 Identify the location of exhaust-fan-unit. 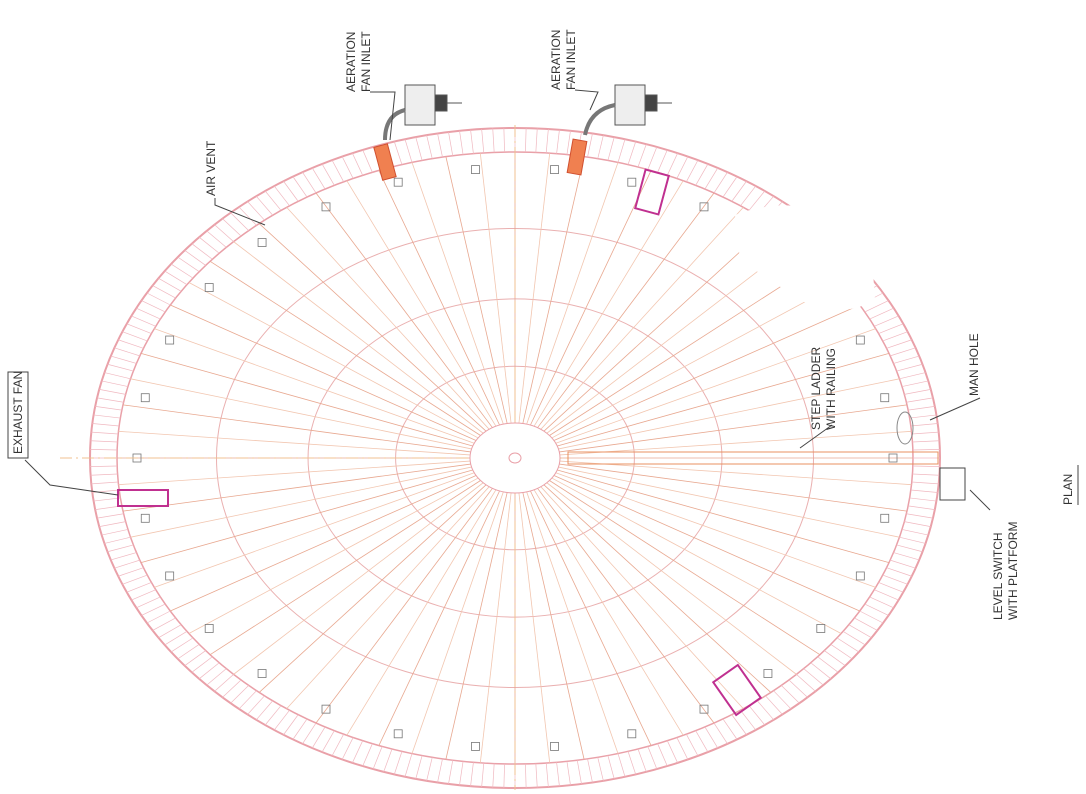
(143, 498).